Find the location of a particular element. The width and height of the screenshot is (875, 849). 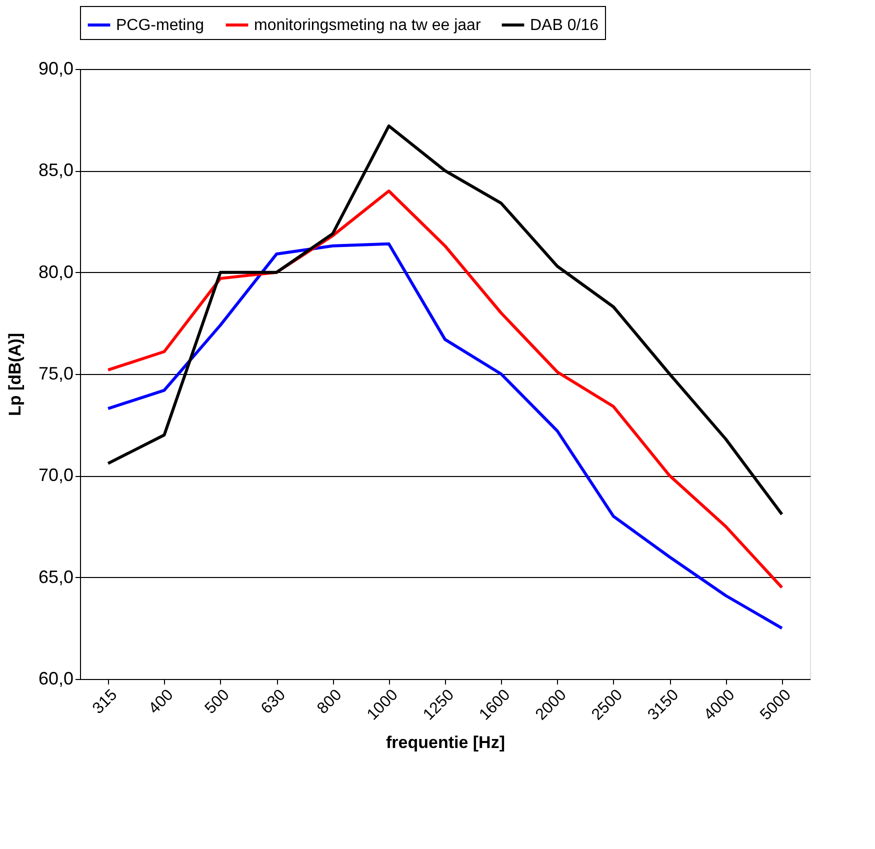

y-tick-label: 60,0 is located at coordinates (56, 678).